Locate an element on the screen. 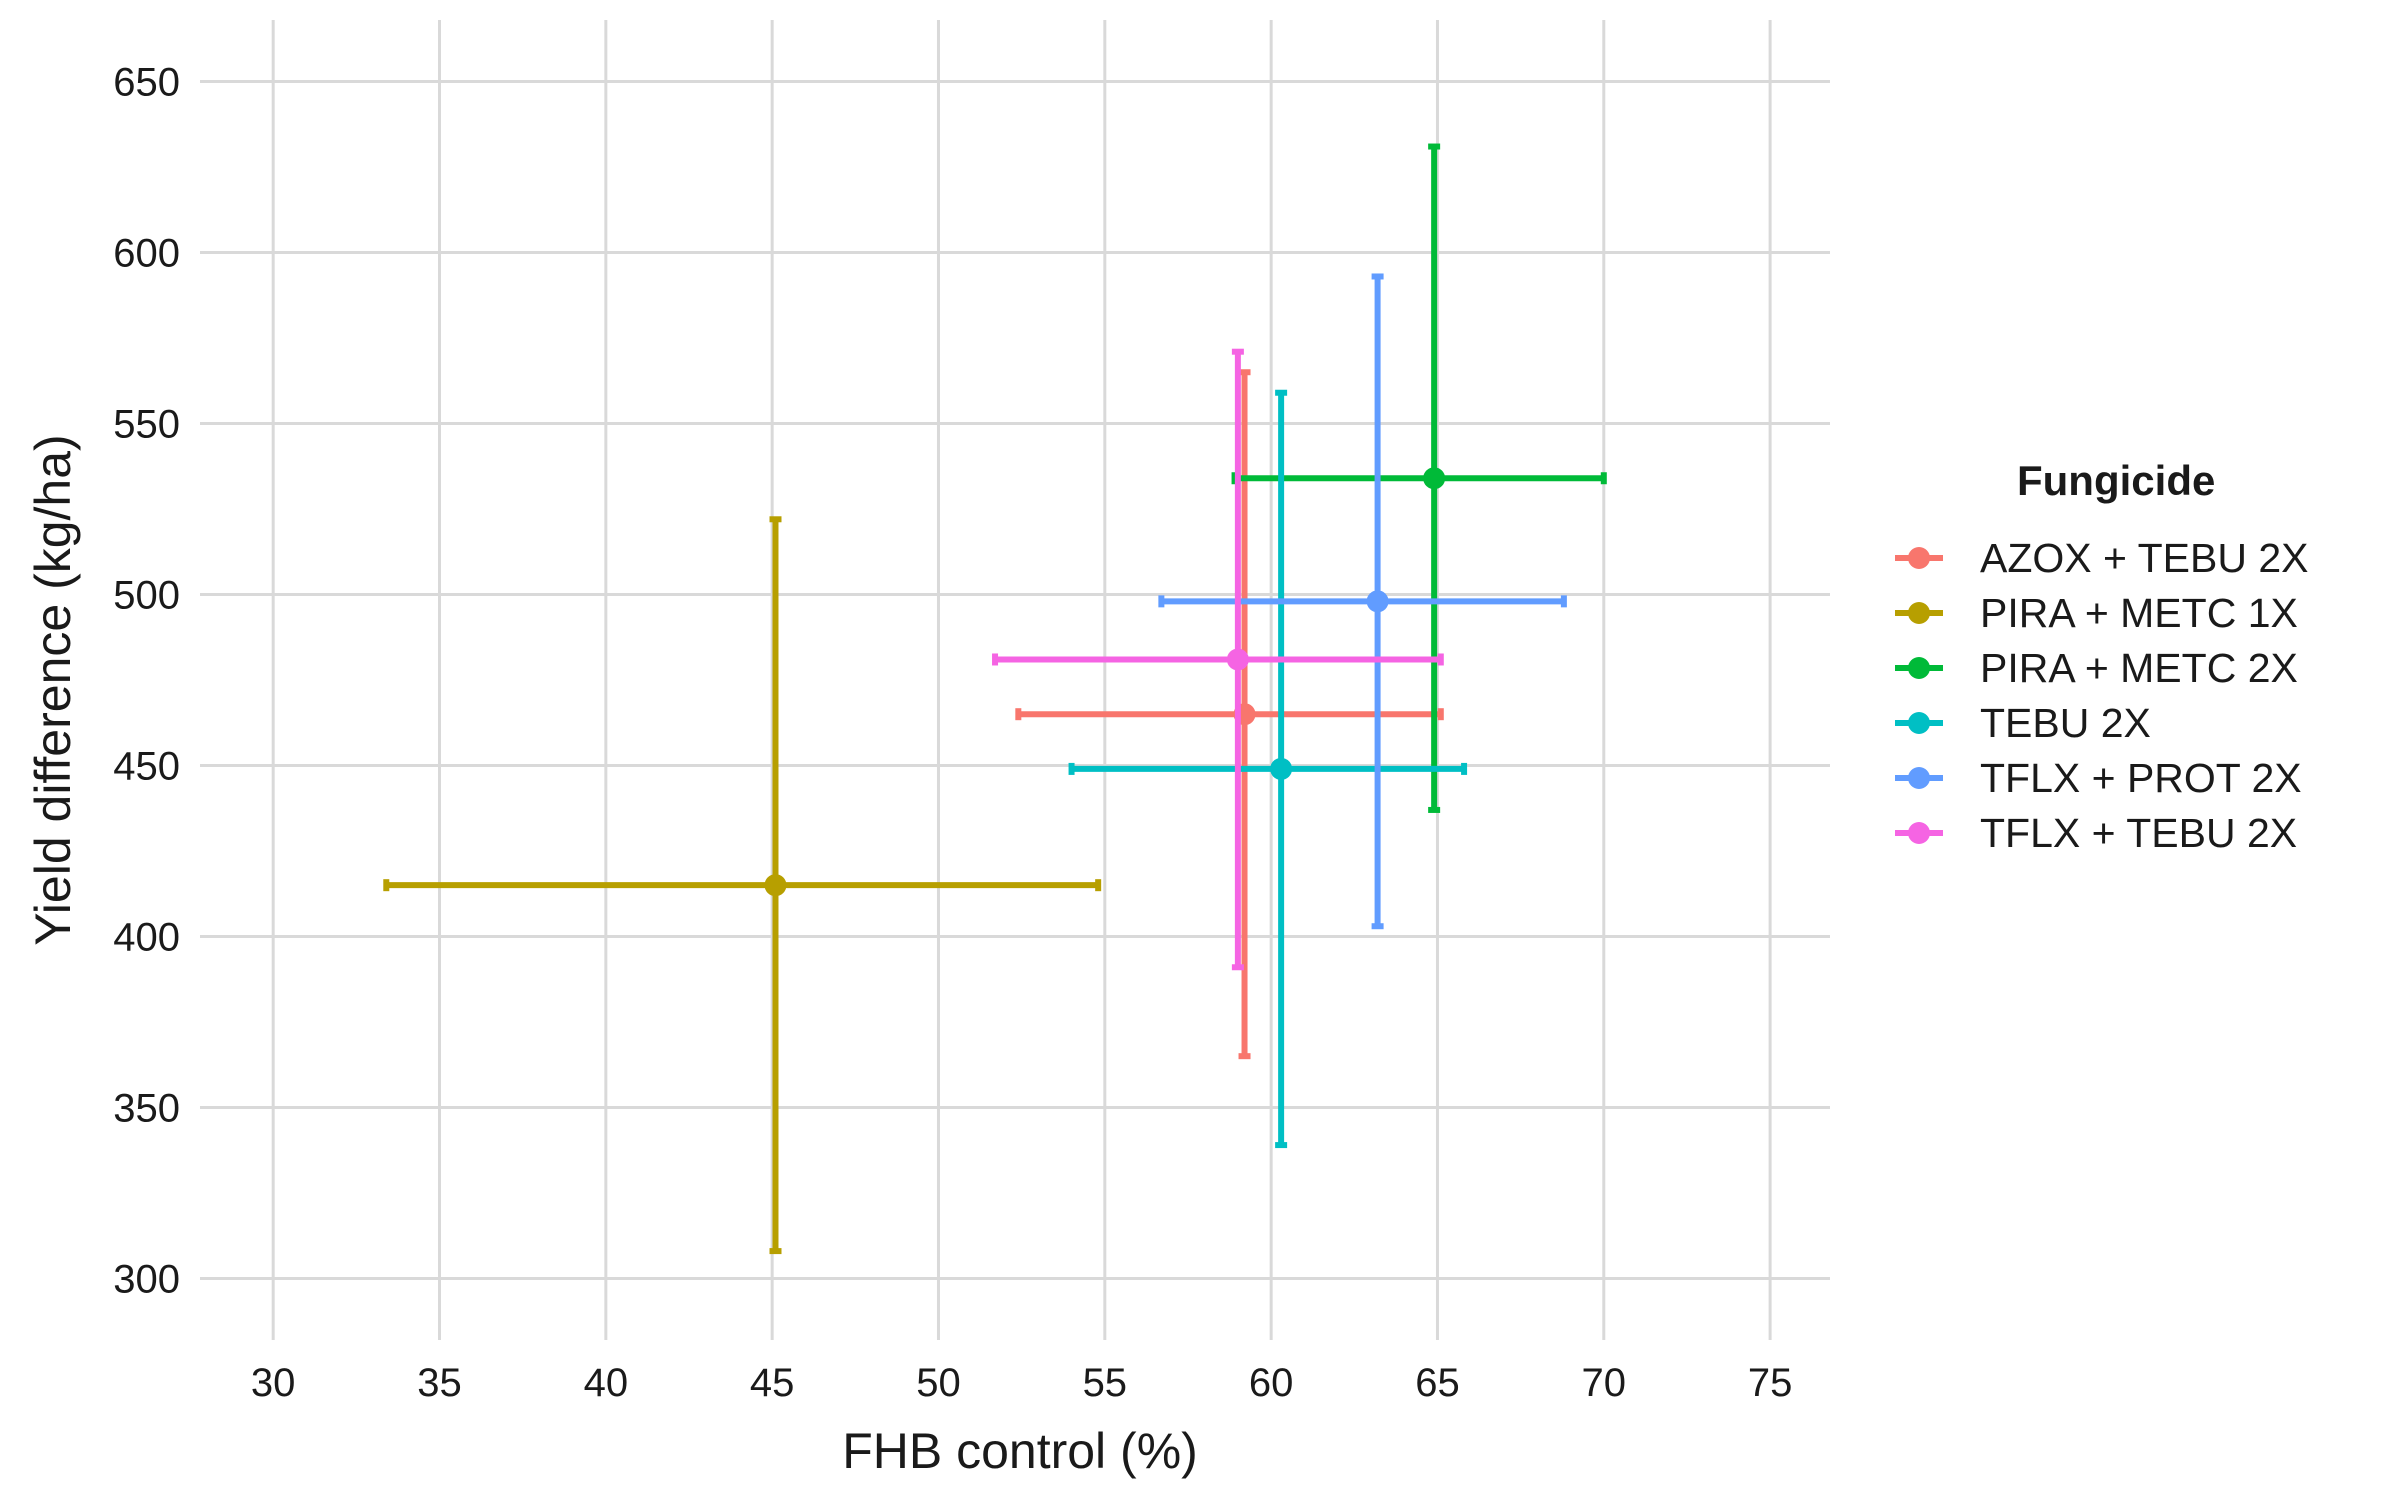  legend-label: PIRA + METC 1X is located at coordinates (2139, 613).